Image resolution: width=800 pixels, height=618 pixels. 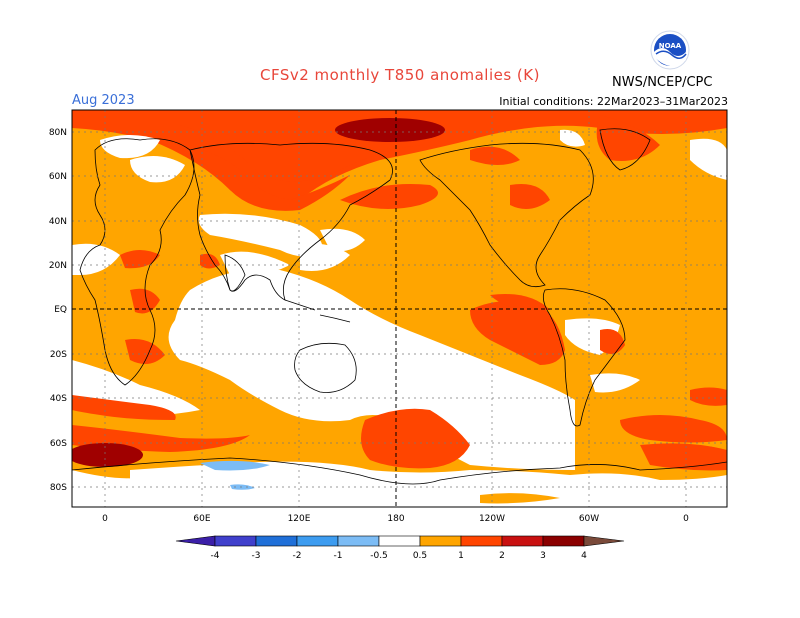 What do you see at coordinates (670, 46) in the screenshot?
I see `logo-text: NOAA` at bounding box center [670, 46].